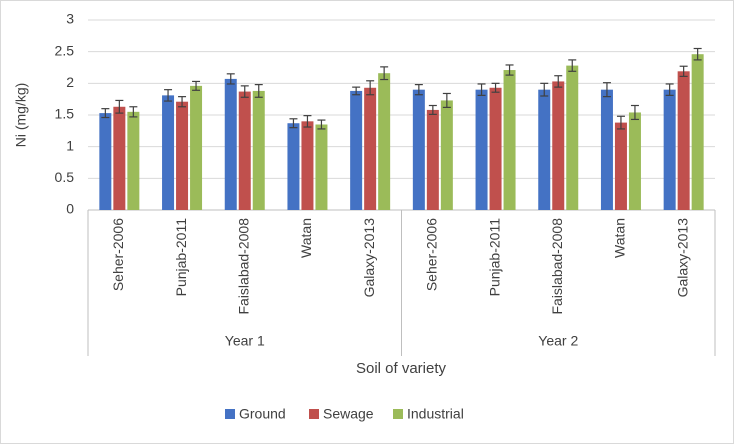 The height and width of the screenshot is (444, 734). Describe the element at coordinates (70, 82) in the screenshot. I see `y-tick-label: 2` at that location.